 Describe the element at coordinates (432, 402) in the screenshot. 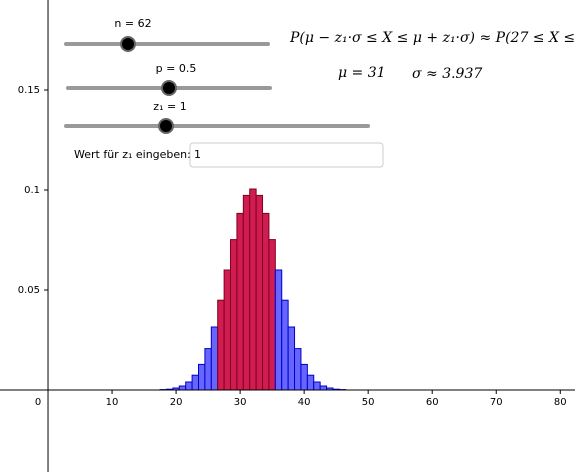

I see `x-tick-label: 60` at that location.